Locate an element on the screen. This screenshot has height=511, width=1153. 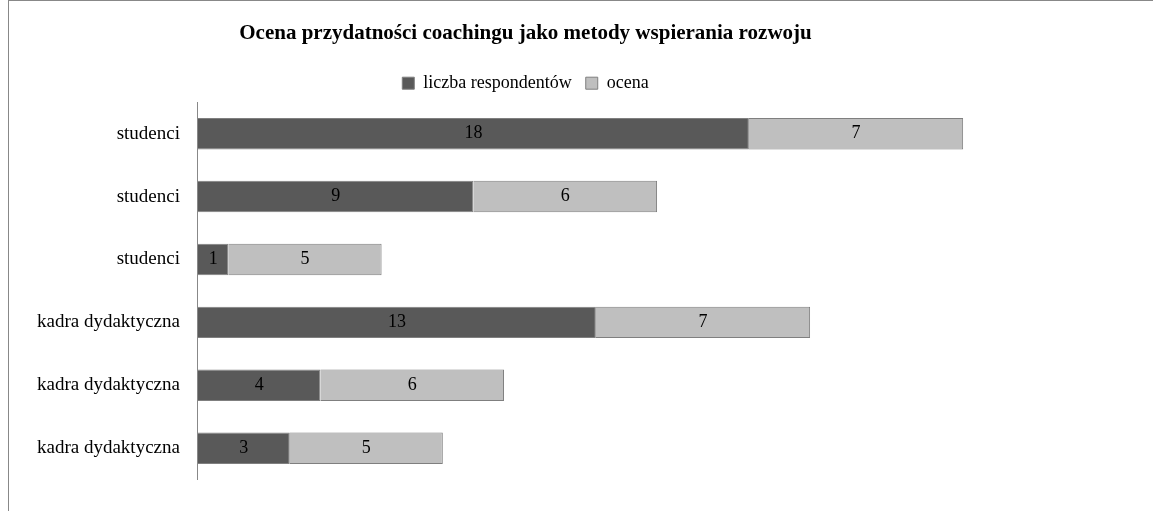
data-label: 3 is located at coordinates (244, 446).